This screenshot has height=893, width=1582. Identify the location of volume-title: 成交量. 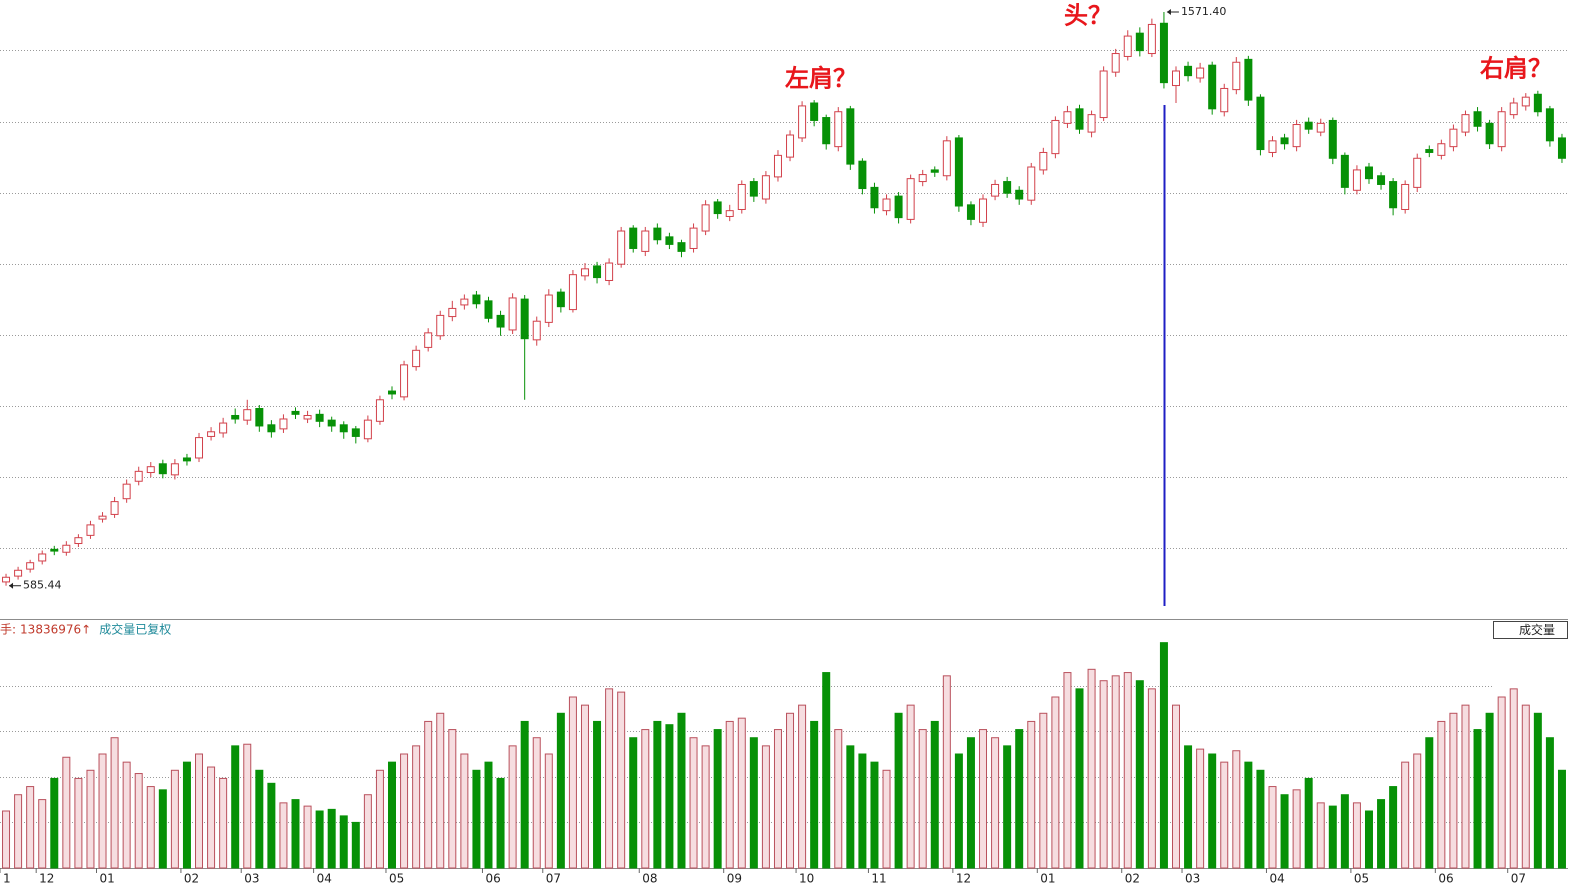
(1537, 629).